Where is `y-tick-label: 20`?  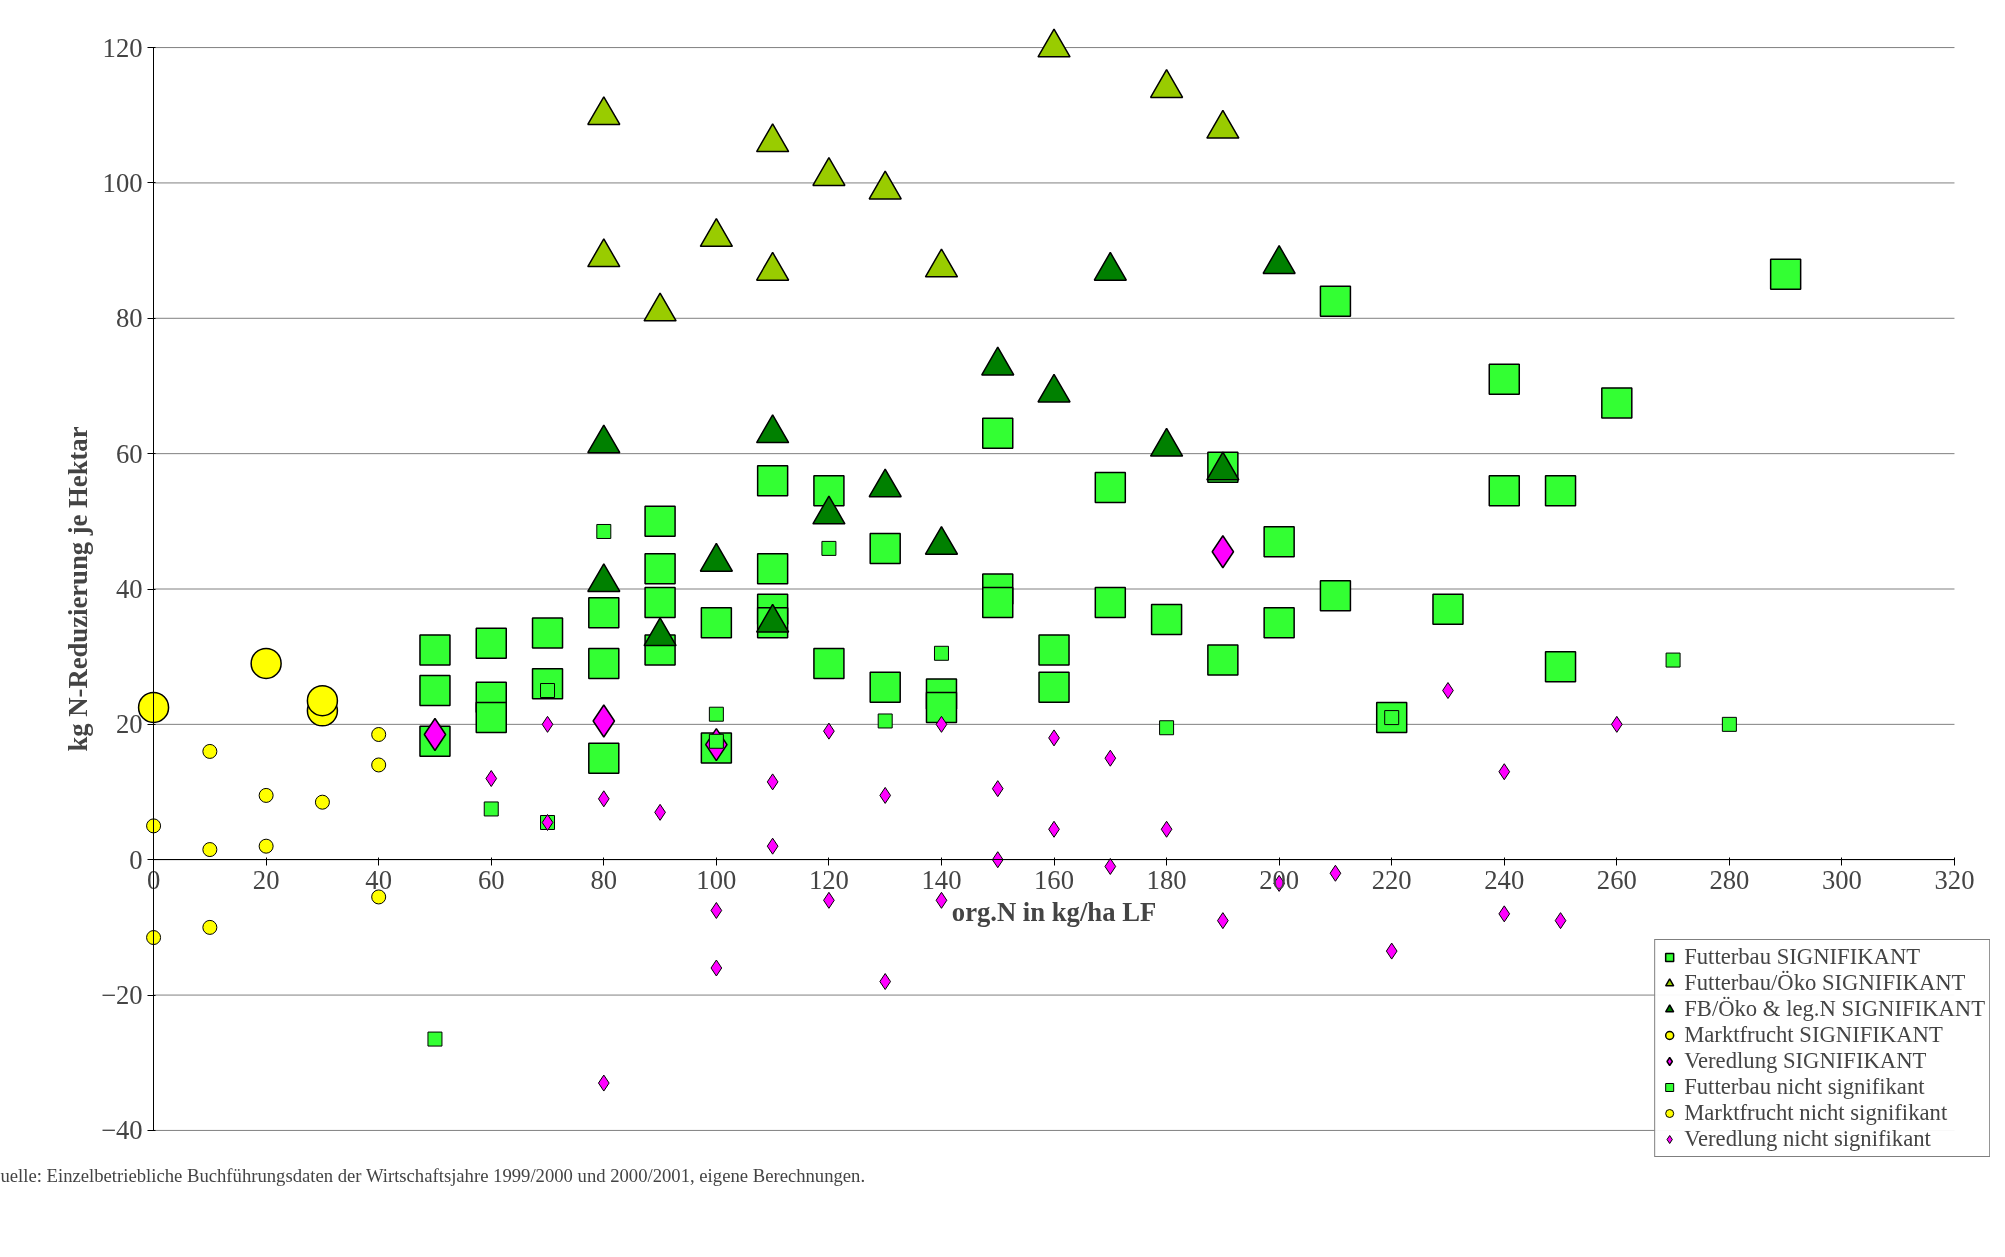
y-tick-label: 20 is located at coordinates (129, 724).